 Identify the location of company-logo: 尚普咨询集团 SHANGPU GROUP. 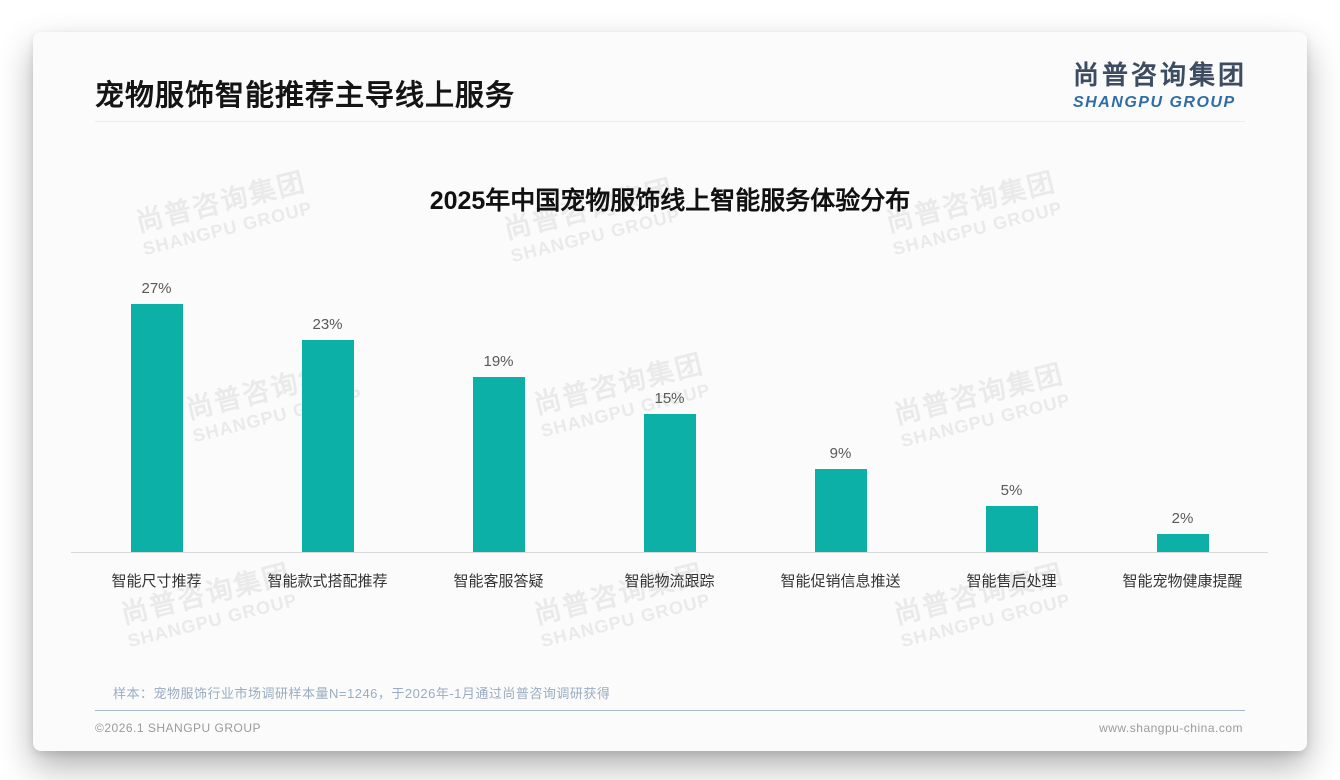
(1160, 83).